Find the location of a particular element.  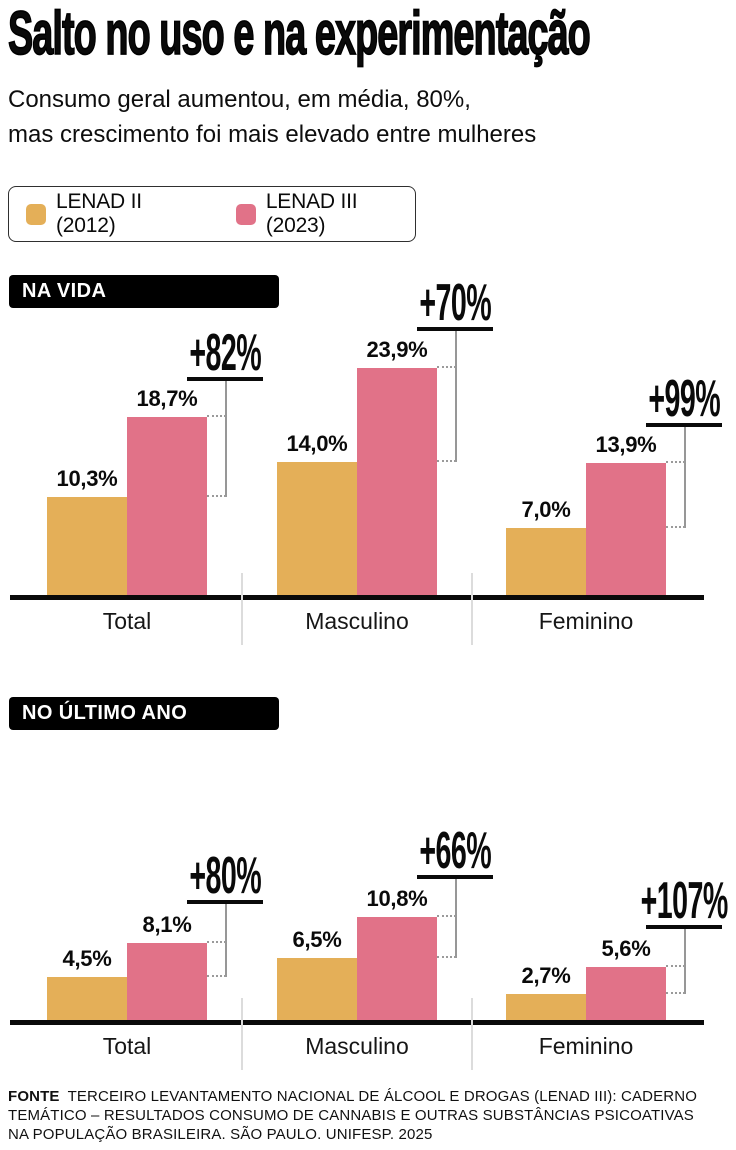

legend-swatch-lenad-ii is located at coordinates (36, 214).